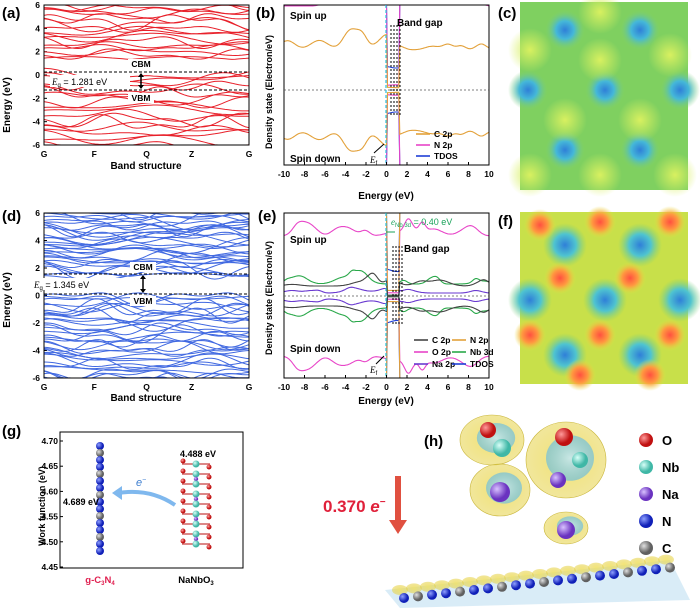 This screenshot has height=615, width=700. What do you see at coordinates (100, 498) in the screenshot?
I see `g-c3n4-chain` at bounding box center [100, 498].